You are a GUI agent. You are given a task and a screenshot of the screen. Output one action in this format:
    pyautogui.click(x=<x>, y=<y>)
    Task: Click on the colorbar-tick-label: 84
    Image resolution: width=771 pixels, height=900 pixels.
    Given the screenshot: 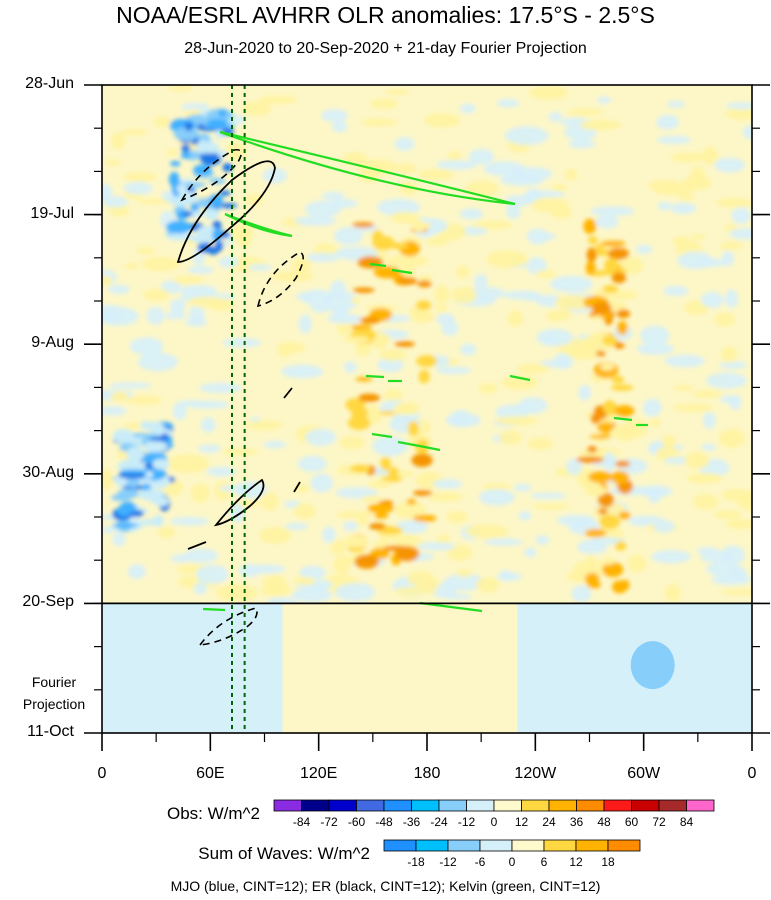 What is the action you would take?
    pyautogui.click(x=687, y=822)
    